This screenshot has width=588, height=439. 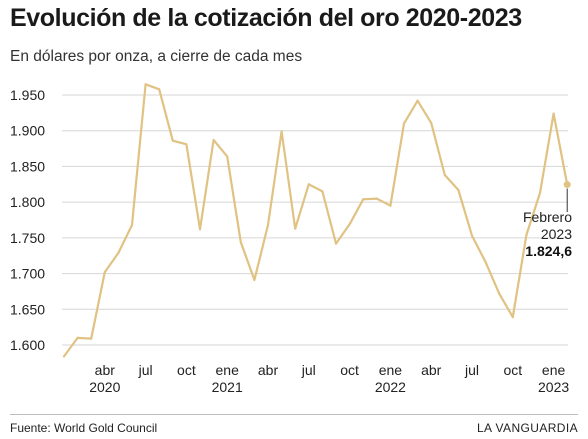 What do you see at coordinates (27, 202) in the screenshot?
I see `y-tick-label: 1.800` at bounding box center [27, 202].